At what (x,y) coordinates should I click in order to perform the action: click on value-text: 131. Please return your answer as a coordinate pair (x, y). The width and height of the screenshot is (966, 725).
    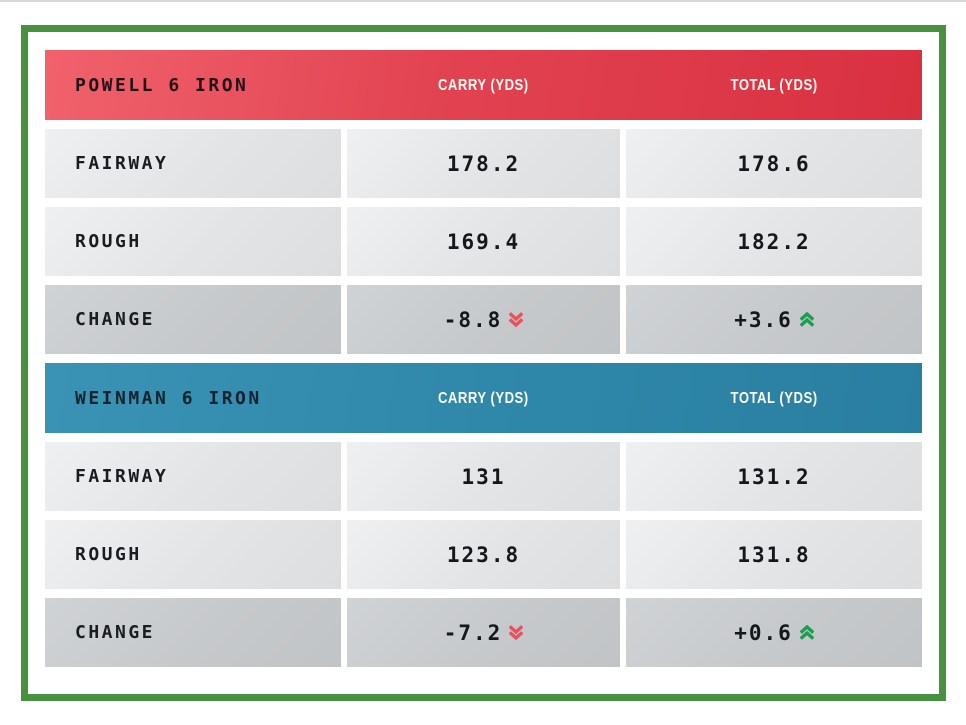
    Looking at the image, I should click on (483, 476).